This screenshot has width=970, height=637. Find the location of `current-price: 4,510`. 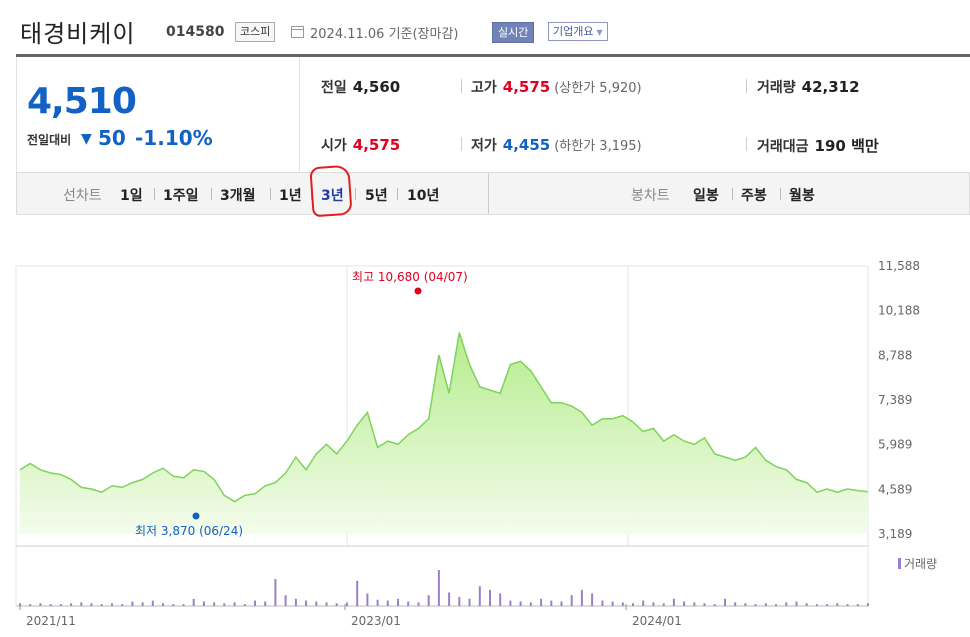

current-price: 4,510 is located at coordinates (82, 101).